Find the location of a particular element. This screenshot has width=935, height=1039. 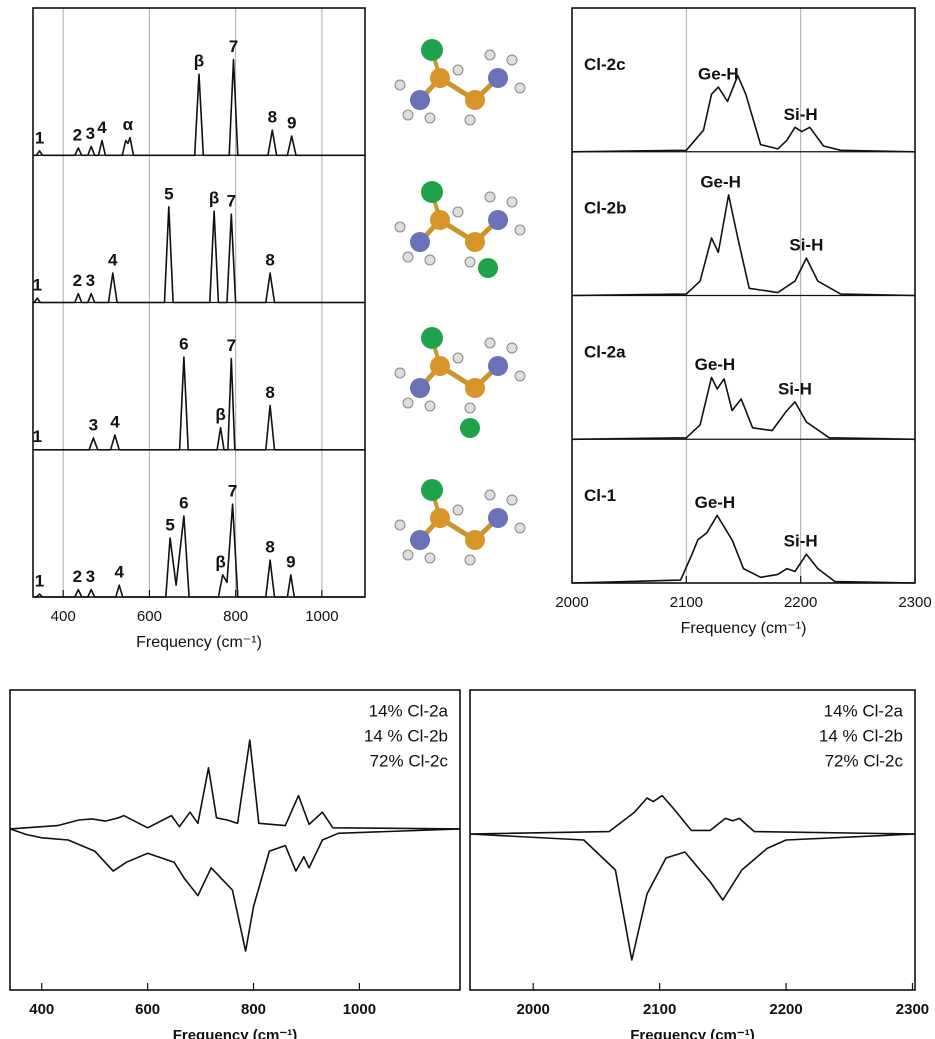

panel-label: Cl-2c is located at coordinates (605, 64).